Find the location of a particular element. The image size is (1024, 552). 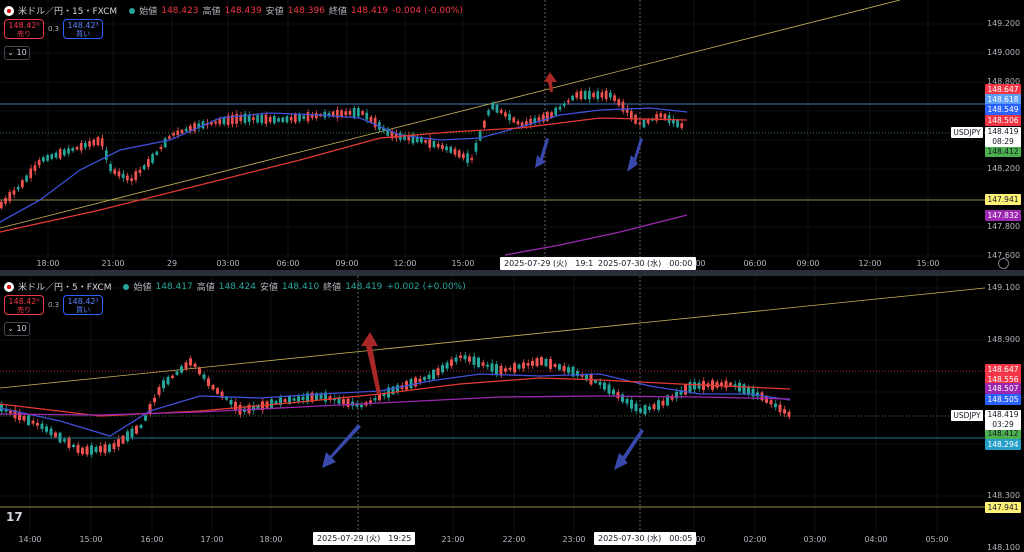

low-label: 安値 is located at coordinates (274, 12).